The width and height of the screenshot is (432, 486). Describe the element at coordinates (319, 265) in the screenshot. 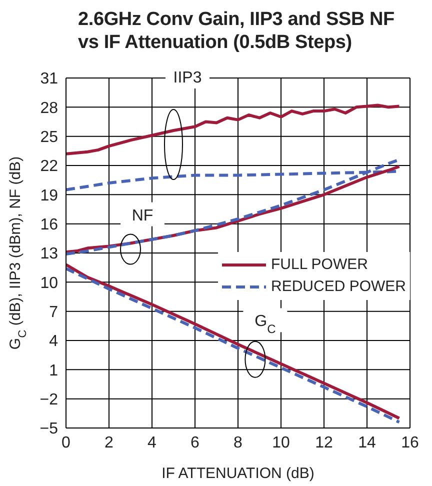

I see `legend-label: FULL POWER` at that location.